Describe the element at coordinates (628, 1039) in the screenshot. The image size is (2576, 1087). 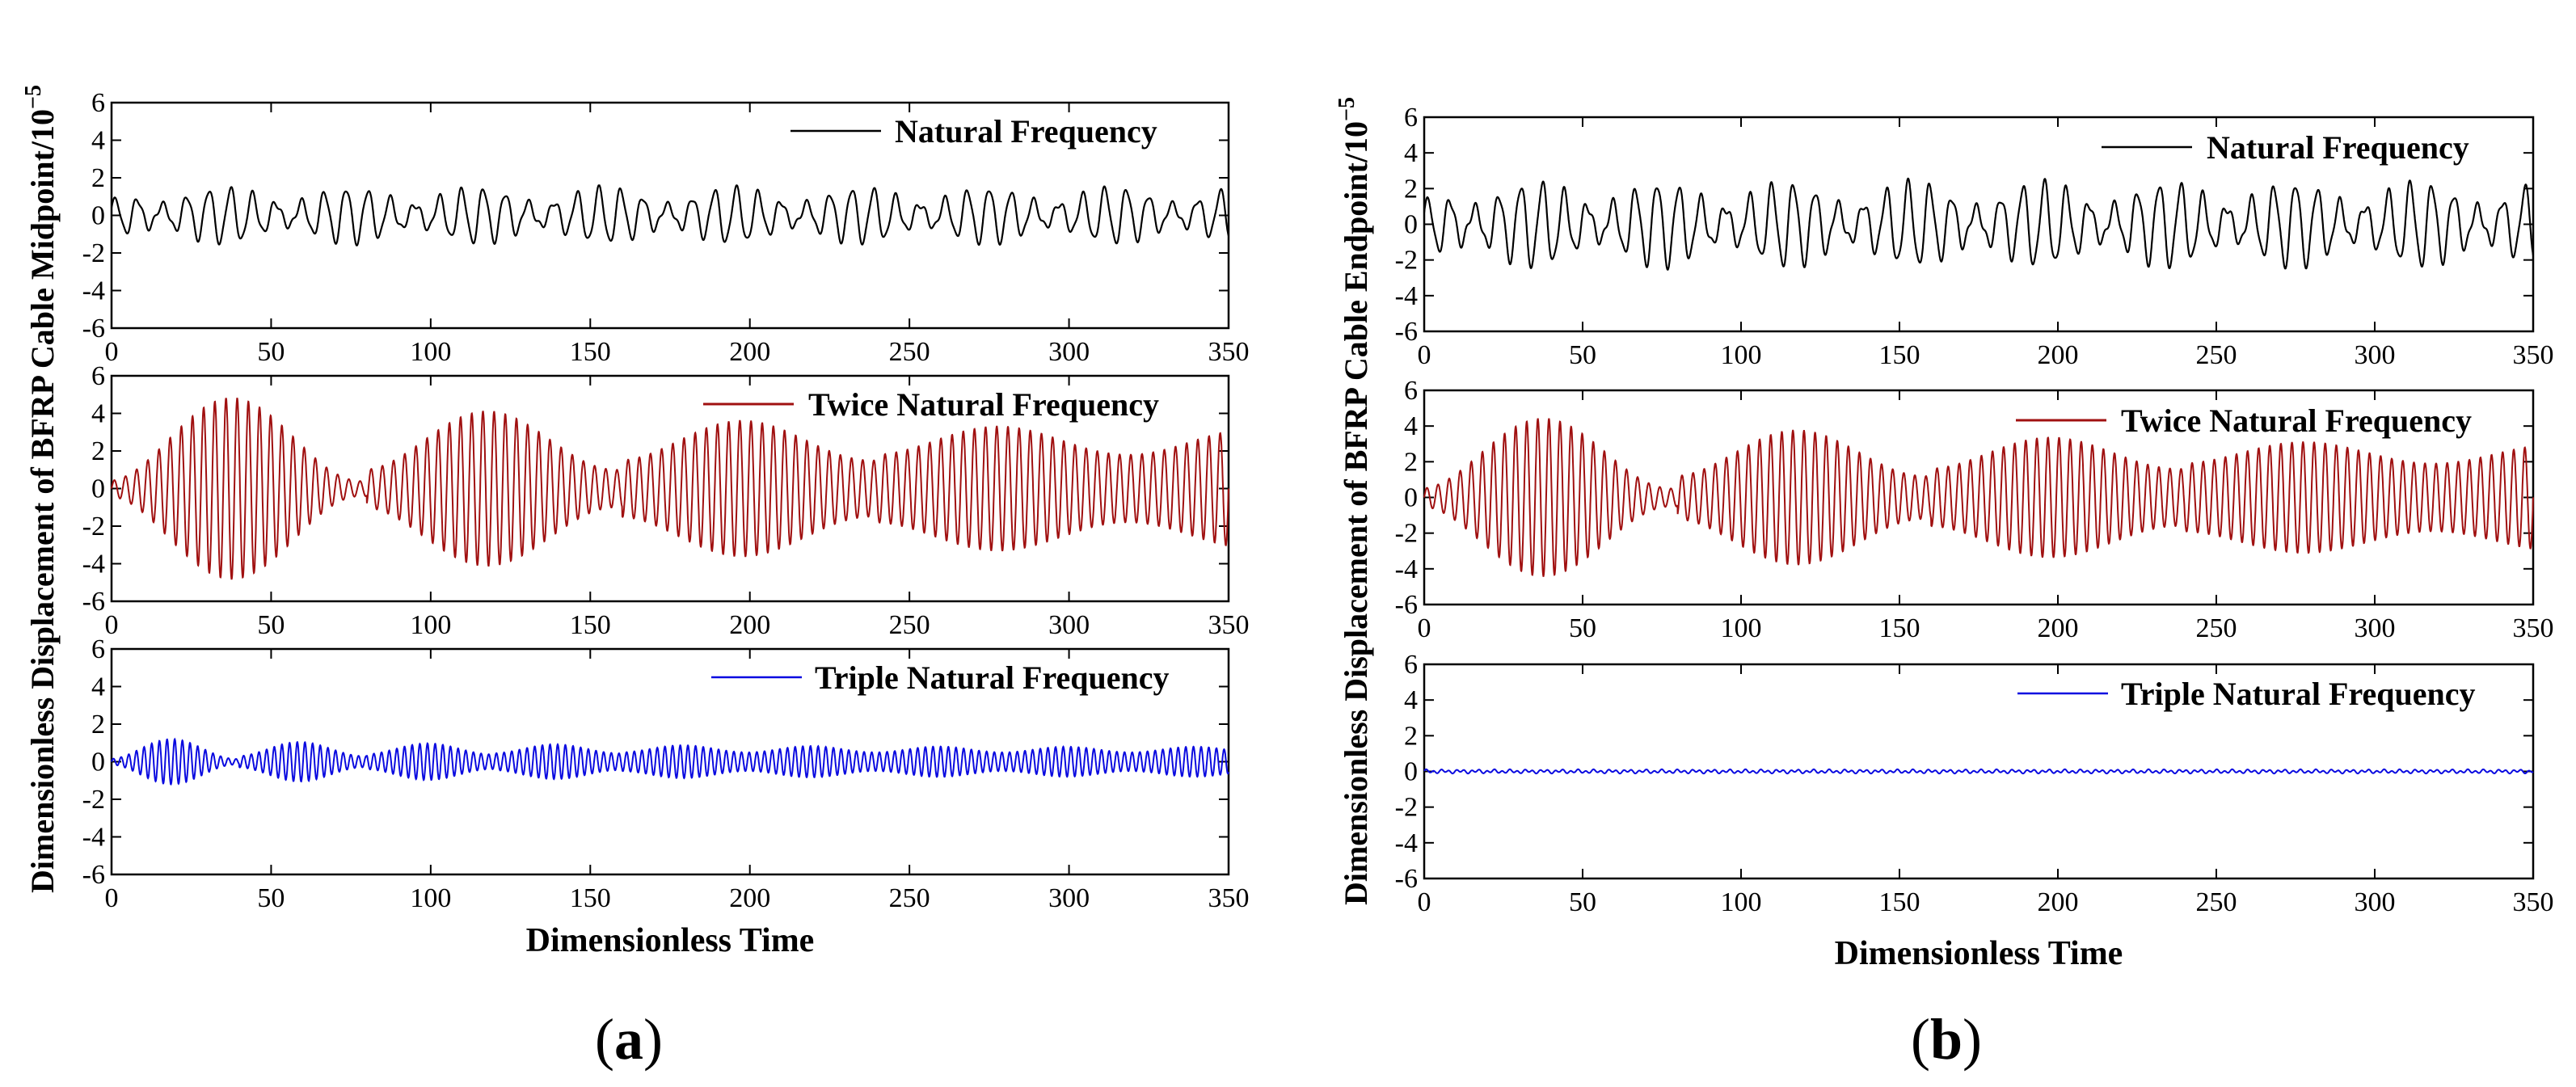
I see `panel-label-letter: a` at that location.